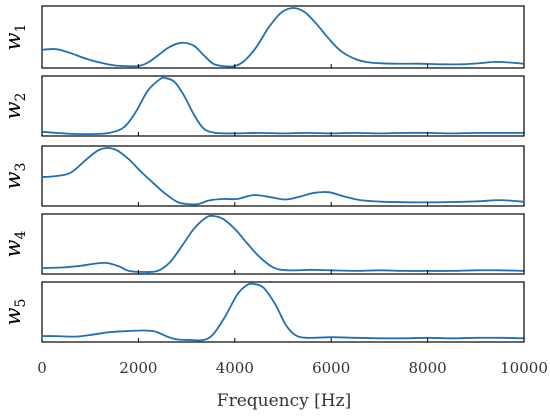 This screenshot has height=418, width=550. Describe the element at coordinates (331, 368) in the screenshot. I see `x-tick-label: 6000` at that location.